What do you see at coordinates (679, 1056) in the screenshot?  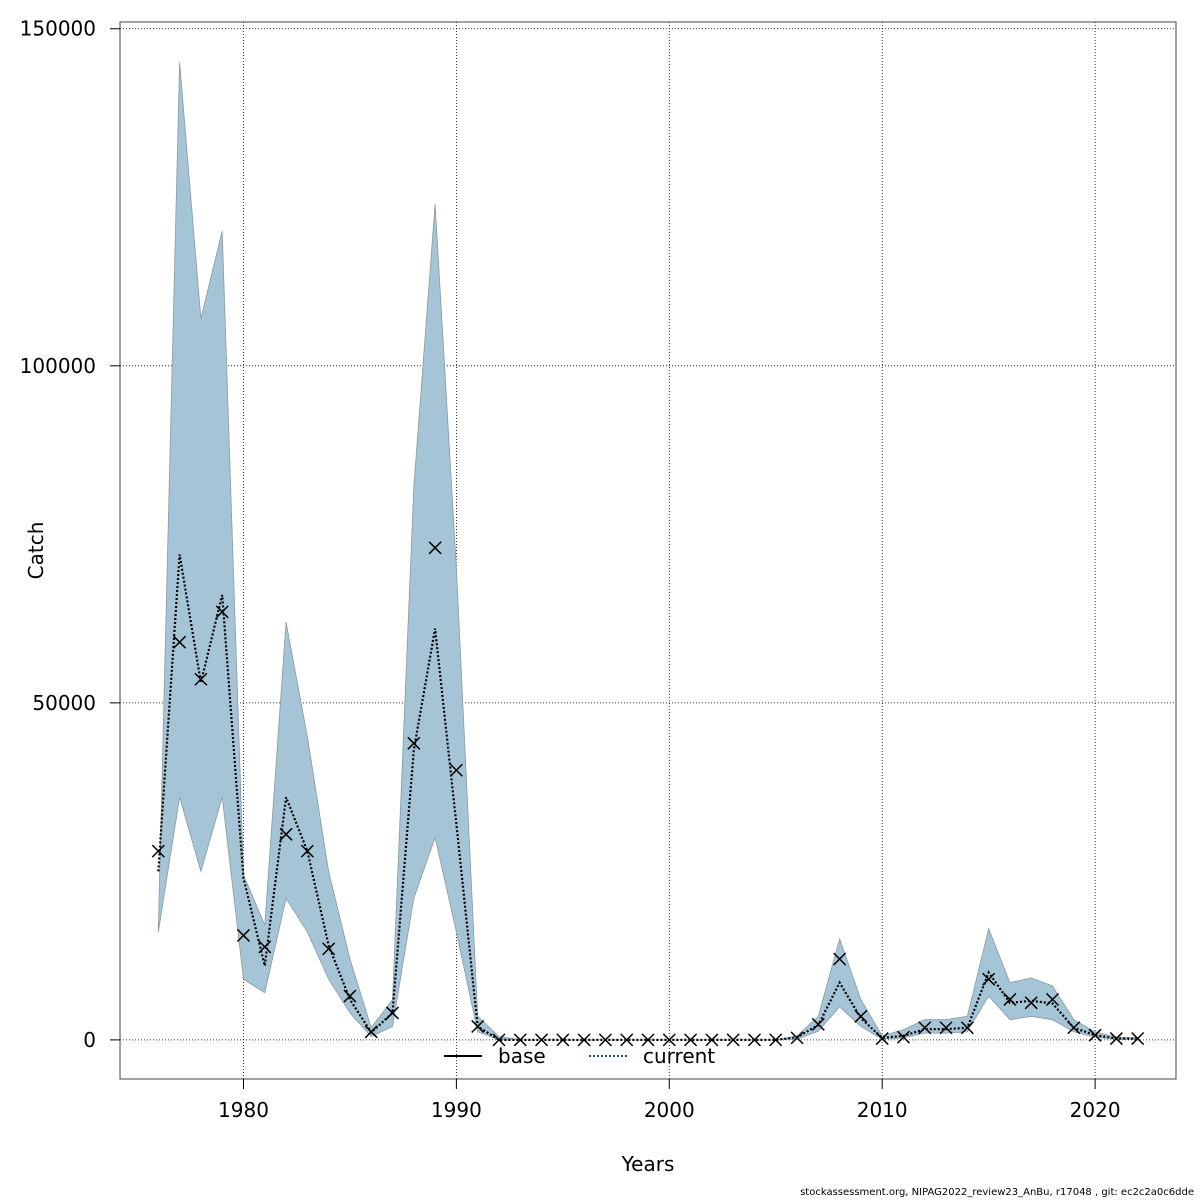 I see `legend-label-current: current` at bounding box center [679, 1056].